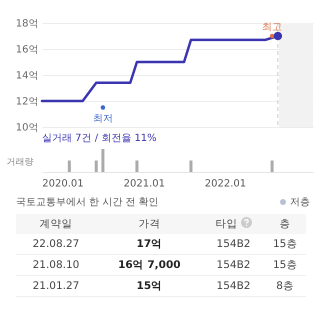  I want to click on y-tick-label: 18억, so click(27, 24).